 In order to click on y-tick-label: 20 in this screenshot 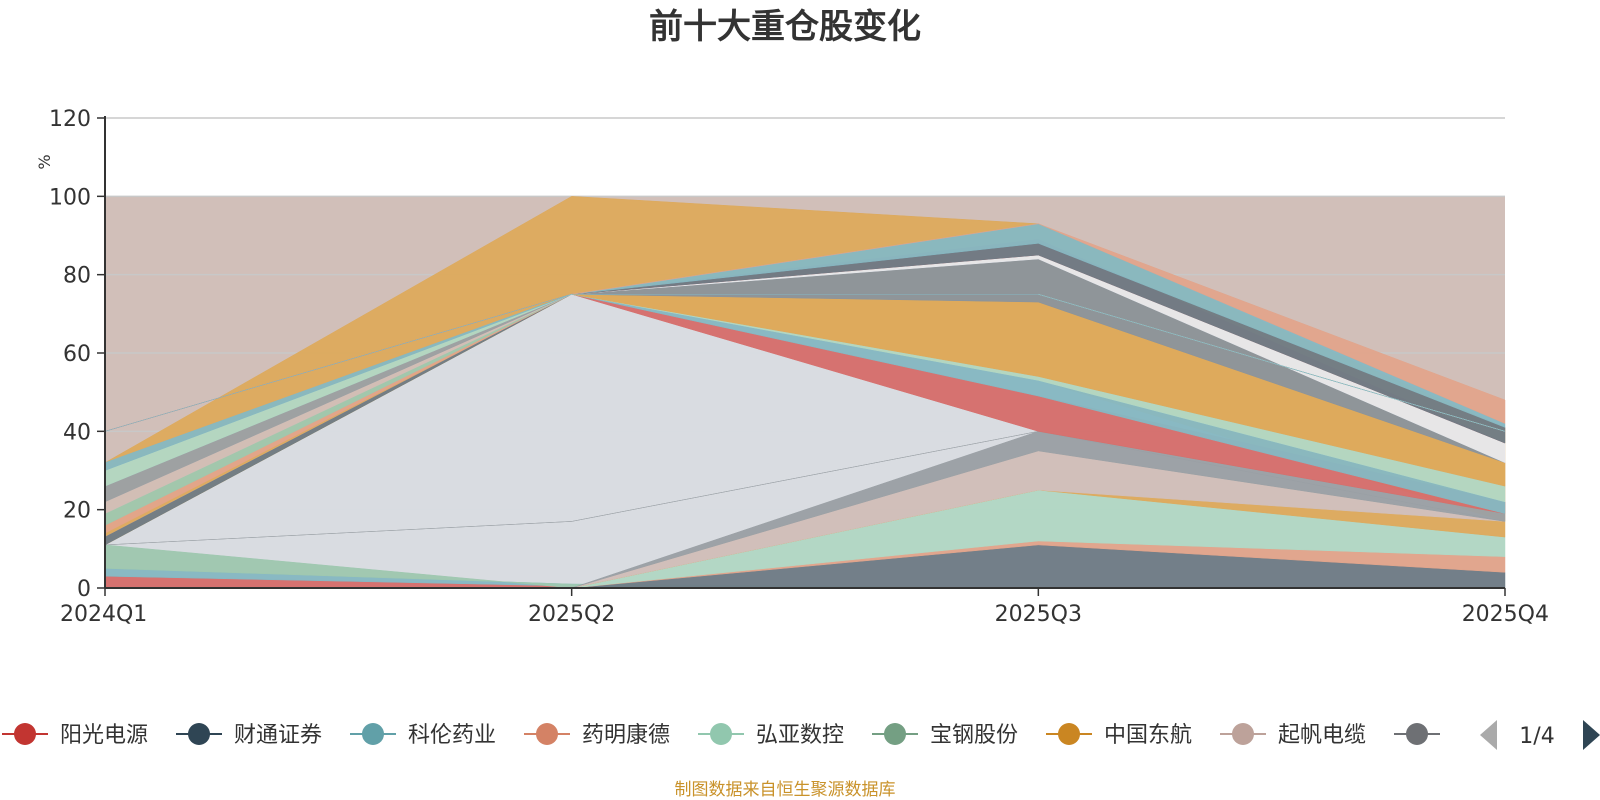, I will do `click(77, 511)`.